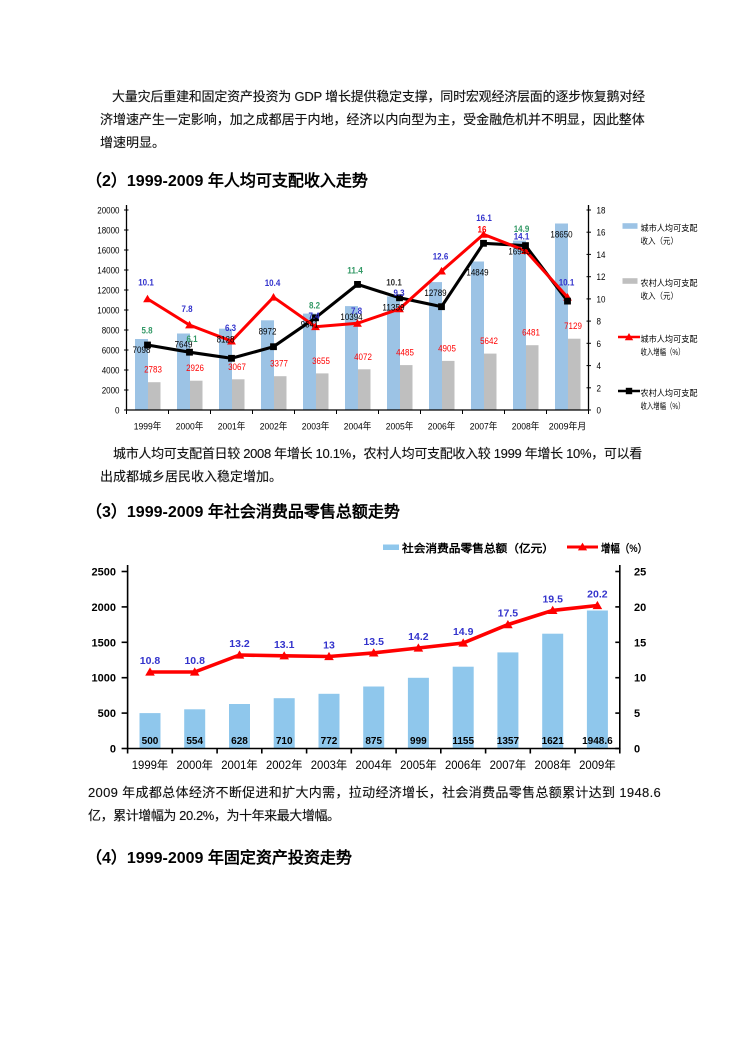 The width and height of the screenshot is (744, 1052). What do you see at coordinates (230, 328) in the screenshot?
I see `svg-text: 6.3` at bounding box center [230, 328].